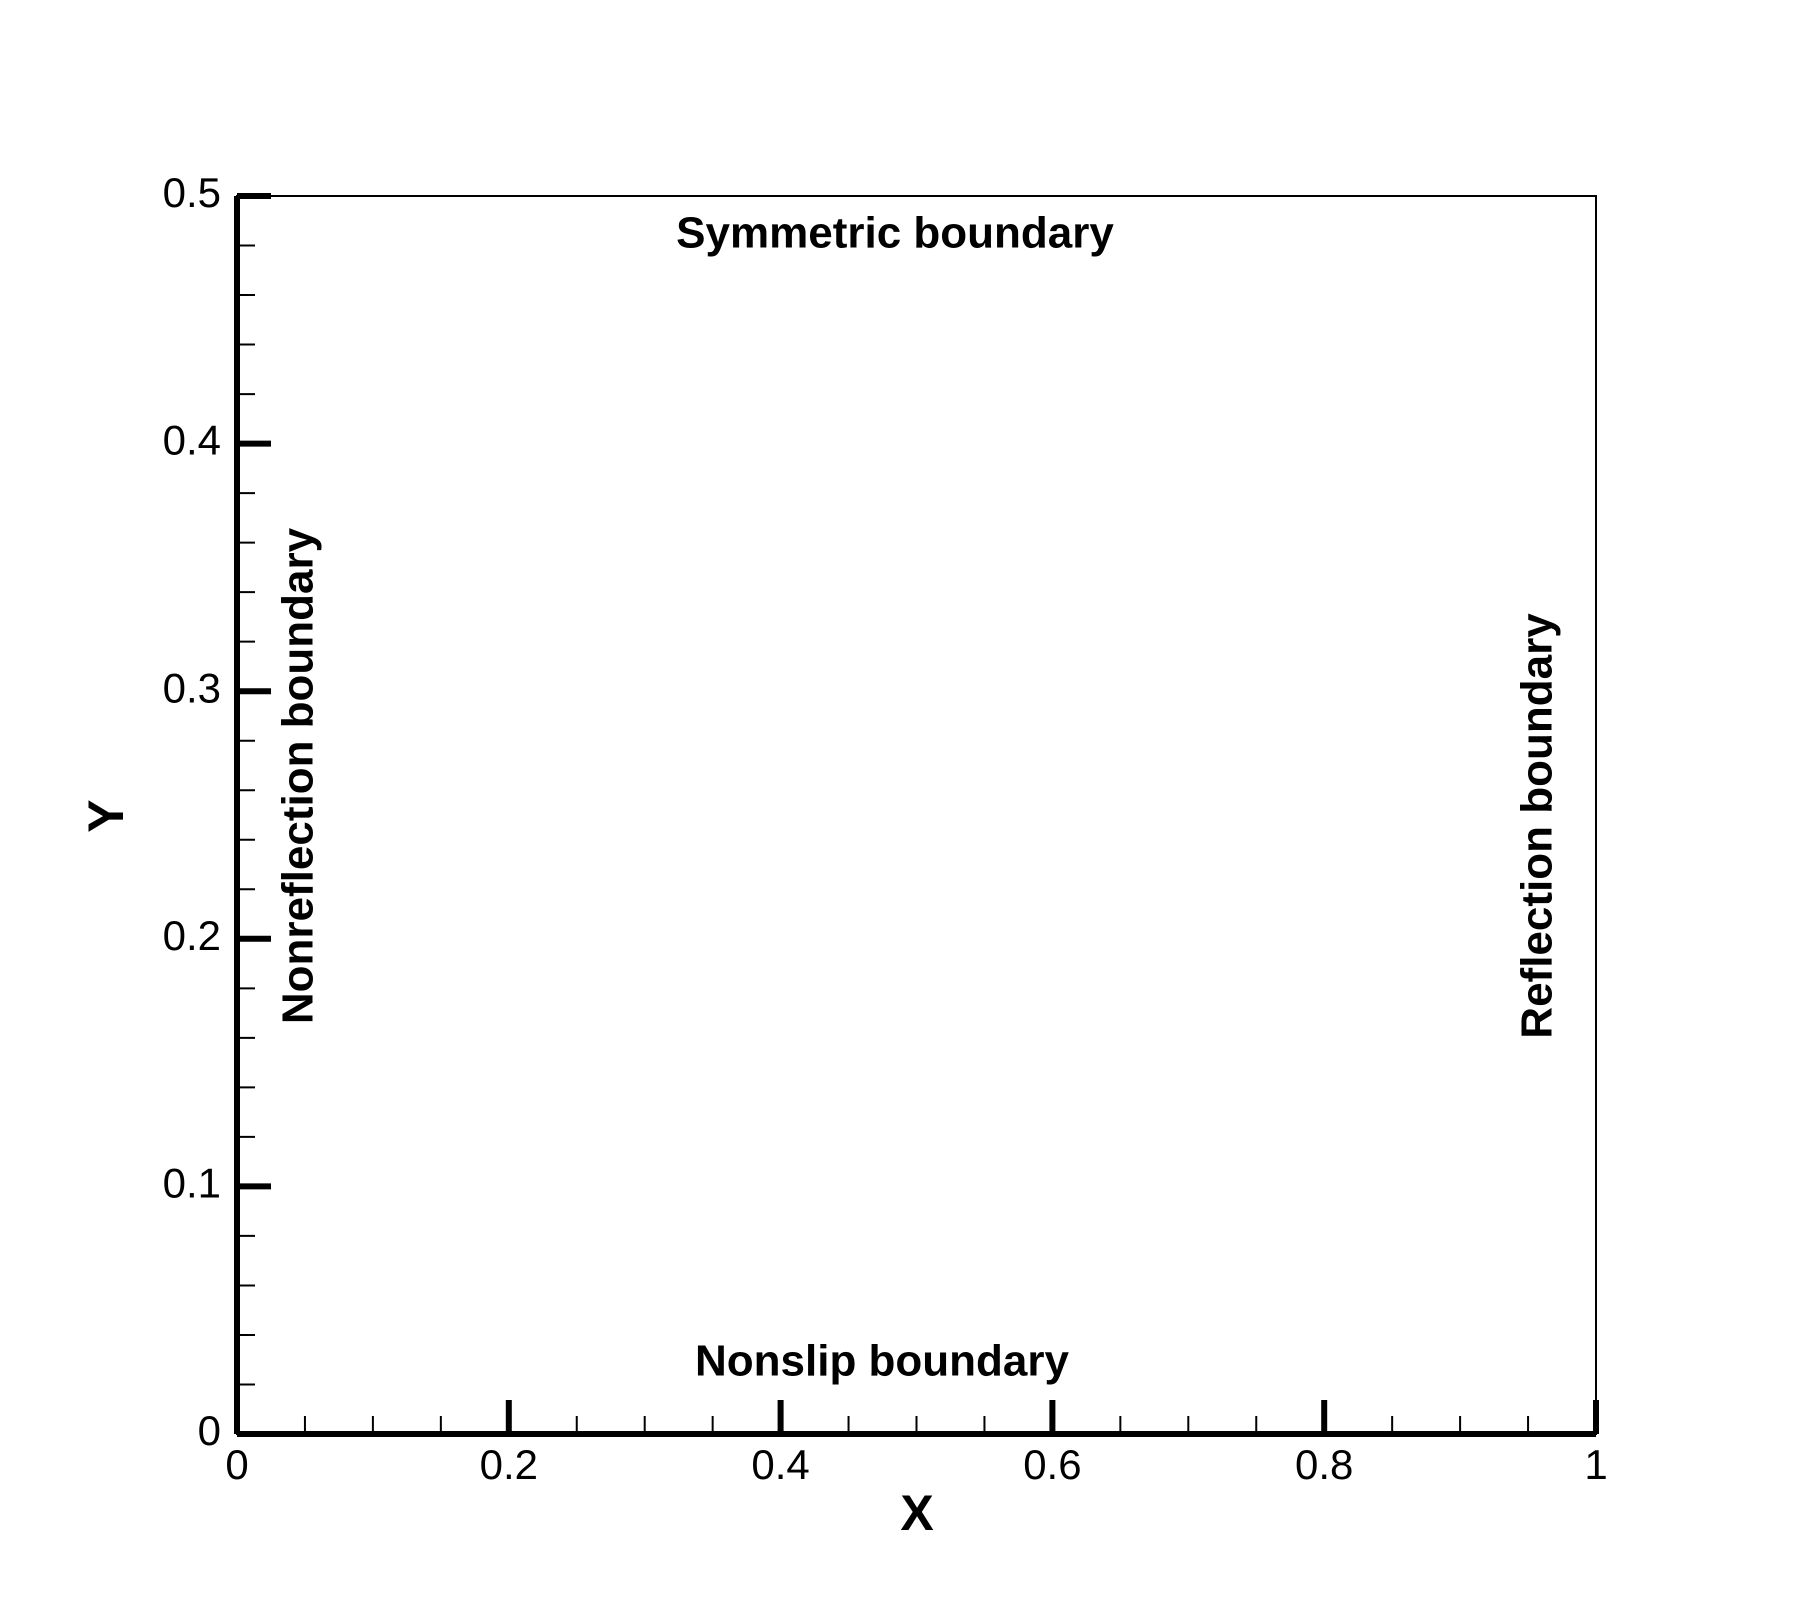 This screenshot has height=1606, width=1806. Describe the element at coordinates (192, 935) in the screenshot. I see `y-tick-label: 0.2` at that location.